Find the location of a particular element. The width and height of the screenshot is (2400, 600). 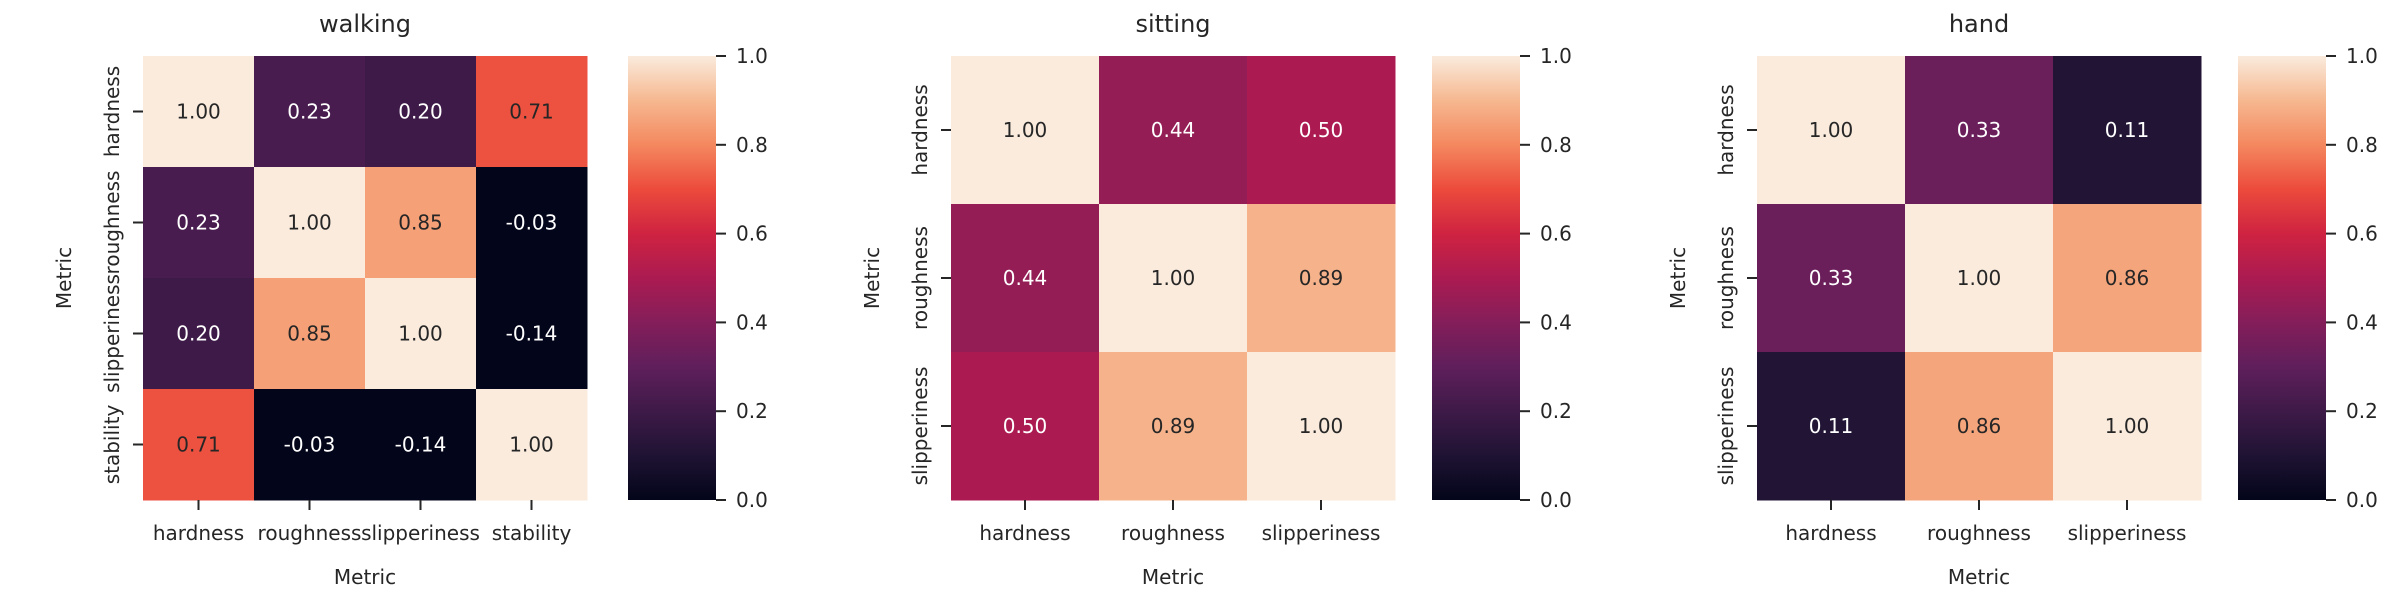

cell-value-label: 0.85 is located at coordinates (309, 334).